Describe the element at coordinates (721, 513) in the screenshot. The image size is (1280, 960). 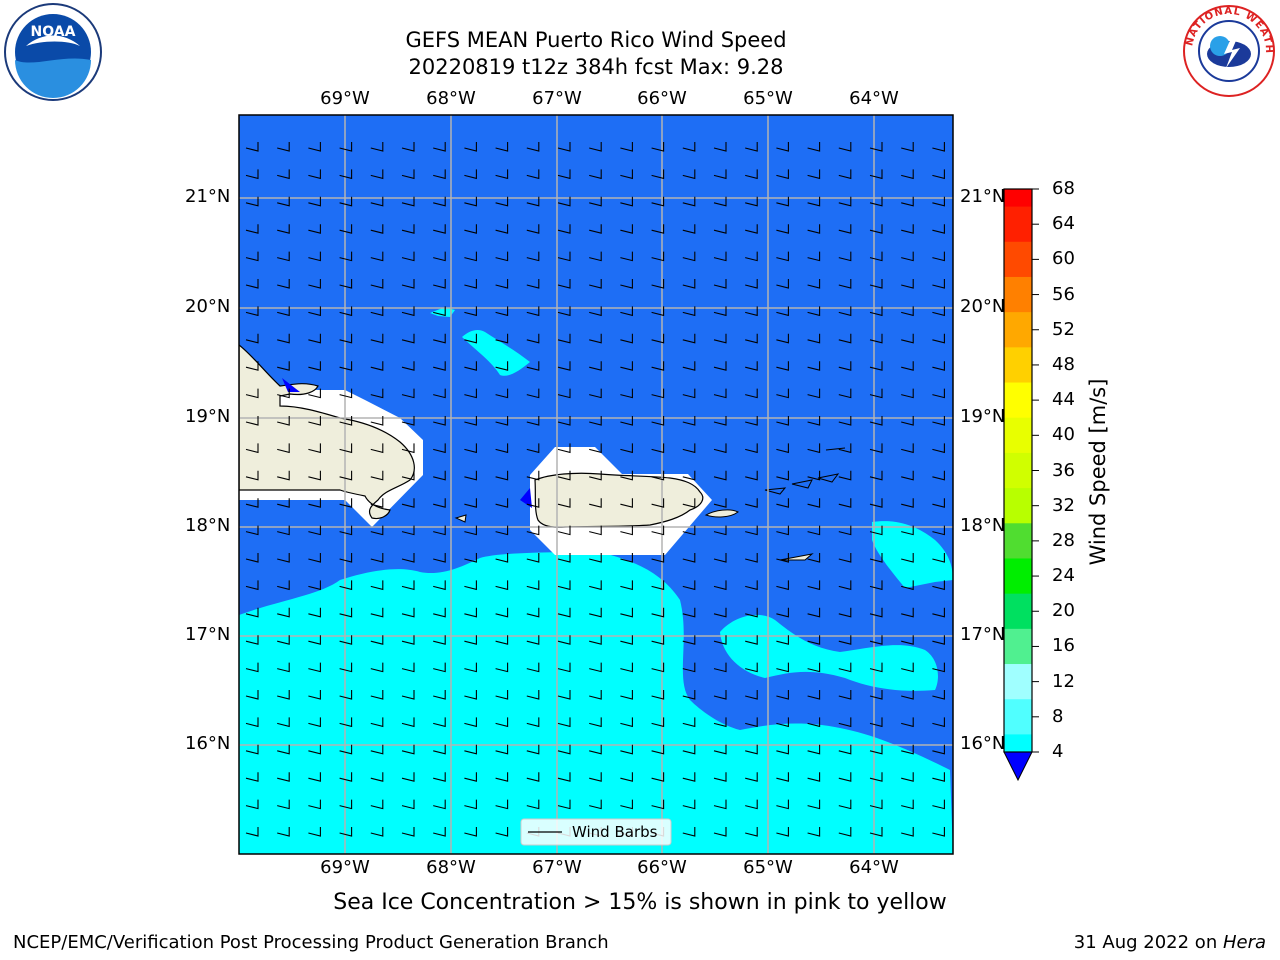
I see `vieques-island` at that location.